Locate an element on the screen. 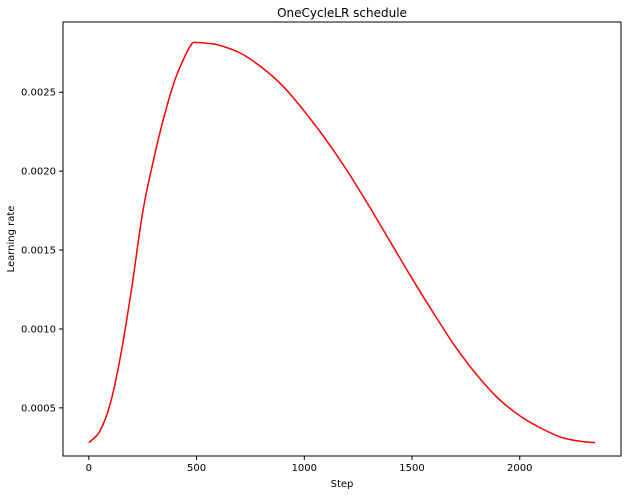 The width and height of the screenshot is (628, 496). x-axis-ticks: 0 500 1000 1500 2000 is located at coordinates (309, 465).